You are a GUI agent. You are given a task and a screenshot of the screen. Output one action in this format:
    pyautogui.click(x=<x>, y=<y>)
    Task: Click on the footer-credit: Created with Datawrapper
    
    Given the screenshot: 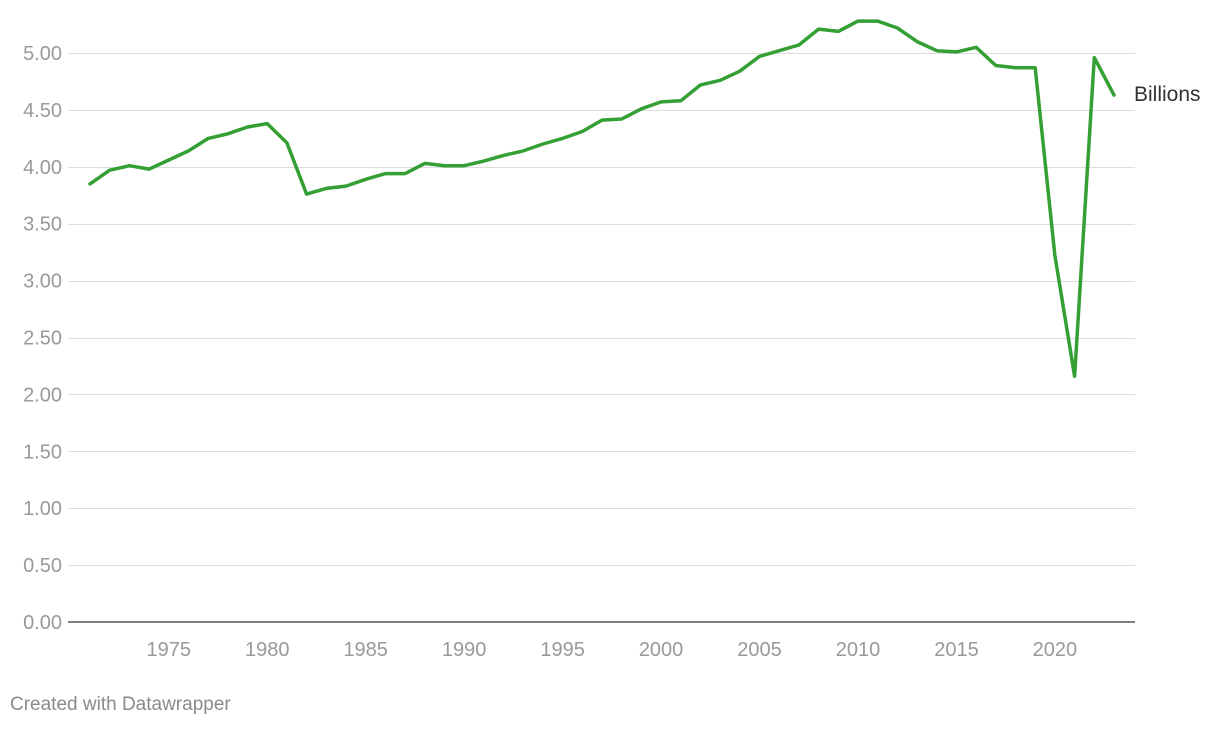 What is the action you would take?
    pyautogui.click(x=120, y=704)
    